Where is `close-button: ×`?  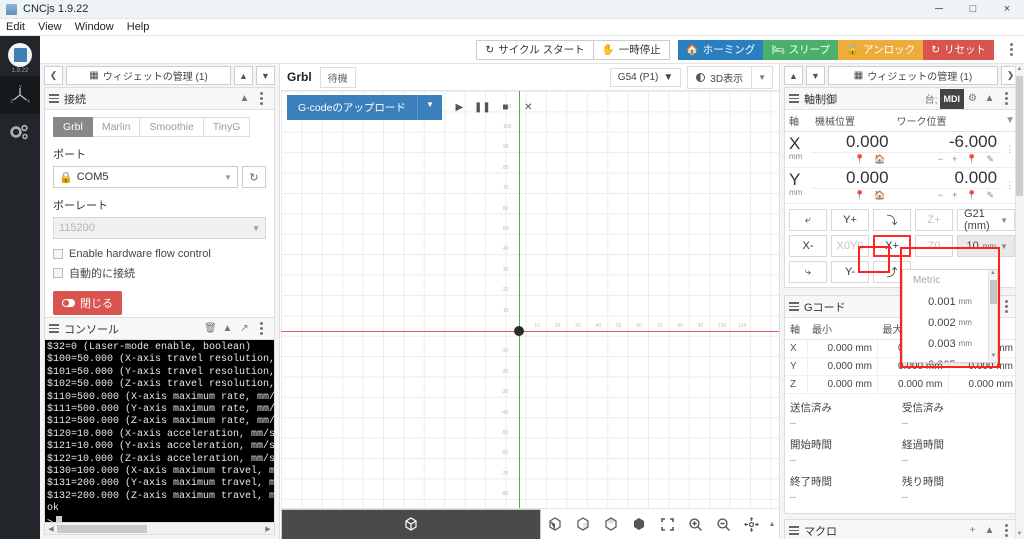
close-button: × is located at coordinates (1007, 9).